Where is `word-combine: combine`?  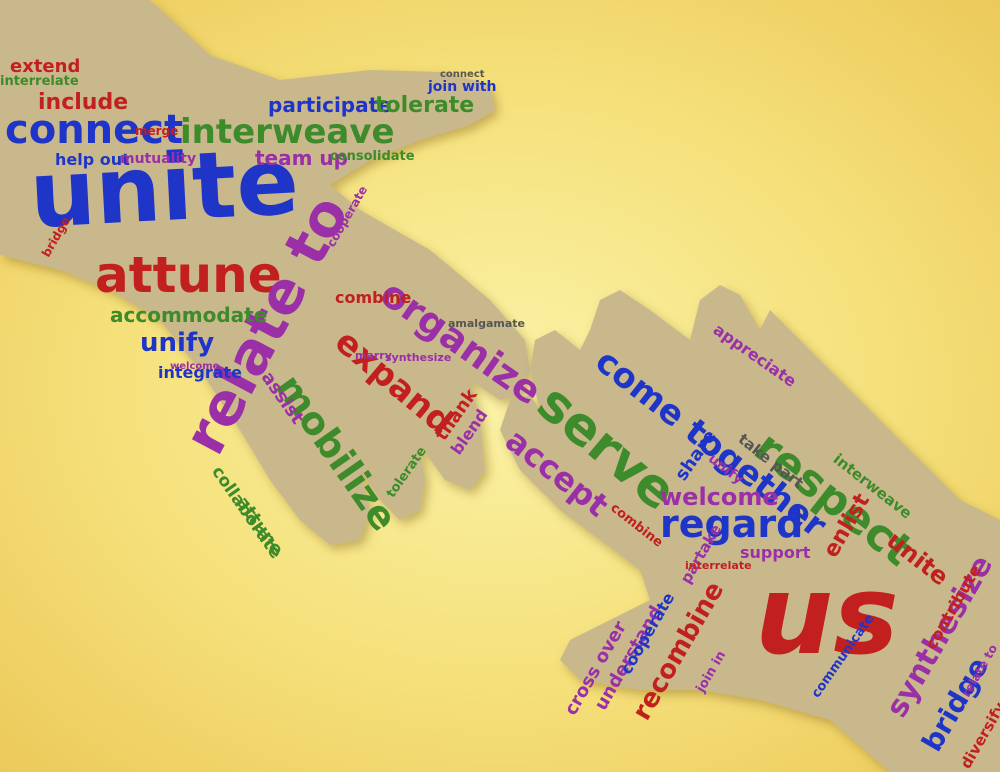
word-combine: combine is located at coordinates (373, 297).